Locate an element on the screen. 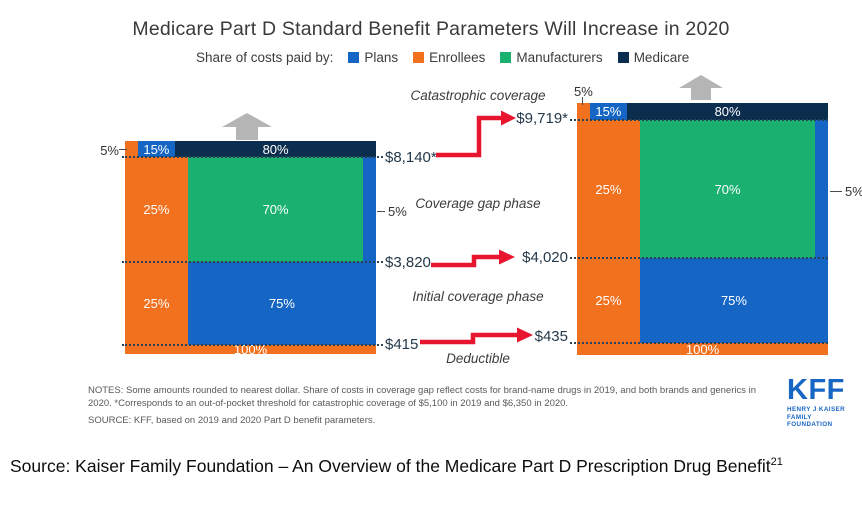 This screenshot has height=525, width=862. bar-2019-deductible-band: 100% is located at coordinates (250, 349).